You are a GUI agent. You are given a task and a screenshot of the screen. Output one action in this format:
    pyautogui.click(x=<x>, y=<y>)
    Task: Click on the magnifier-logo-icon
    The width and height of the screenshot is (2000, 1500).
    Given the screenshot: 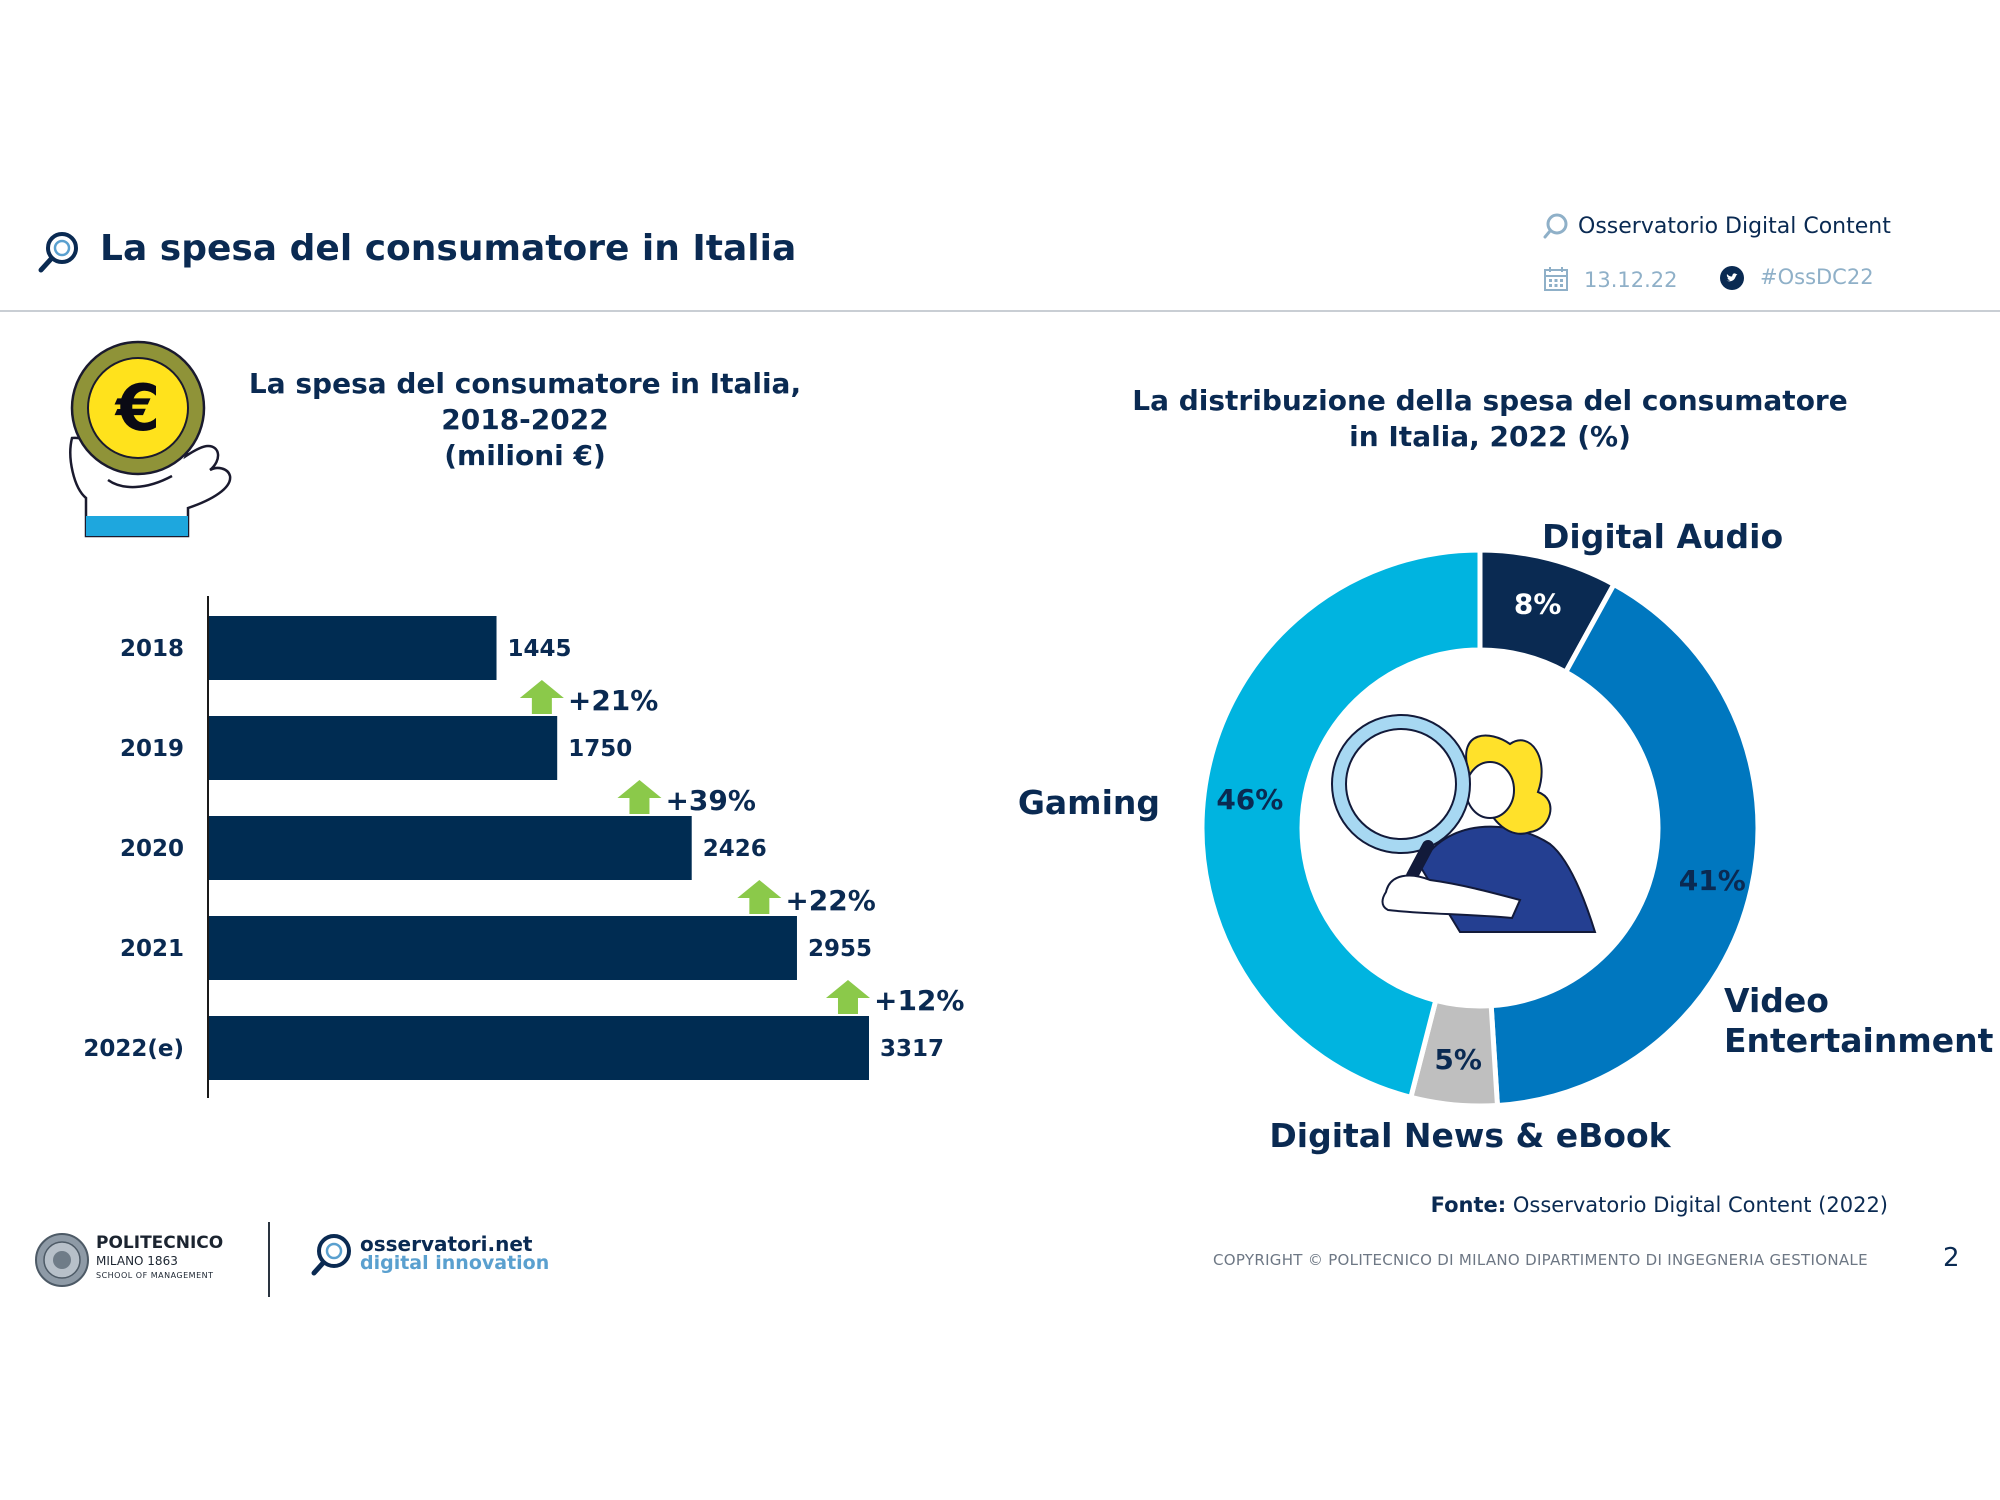 What is the action you would take?
    pyautogui.click(x=58, y=252)
    